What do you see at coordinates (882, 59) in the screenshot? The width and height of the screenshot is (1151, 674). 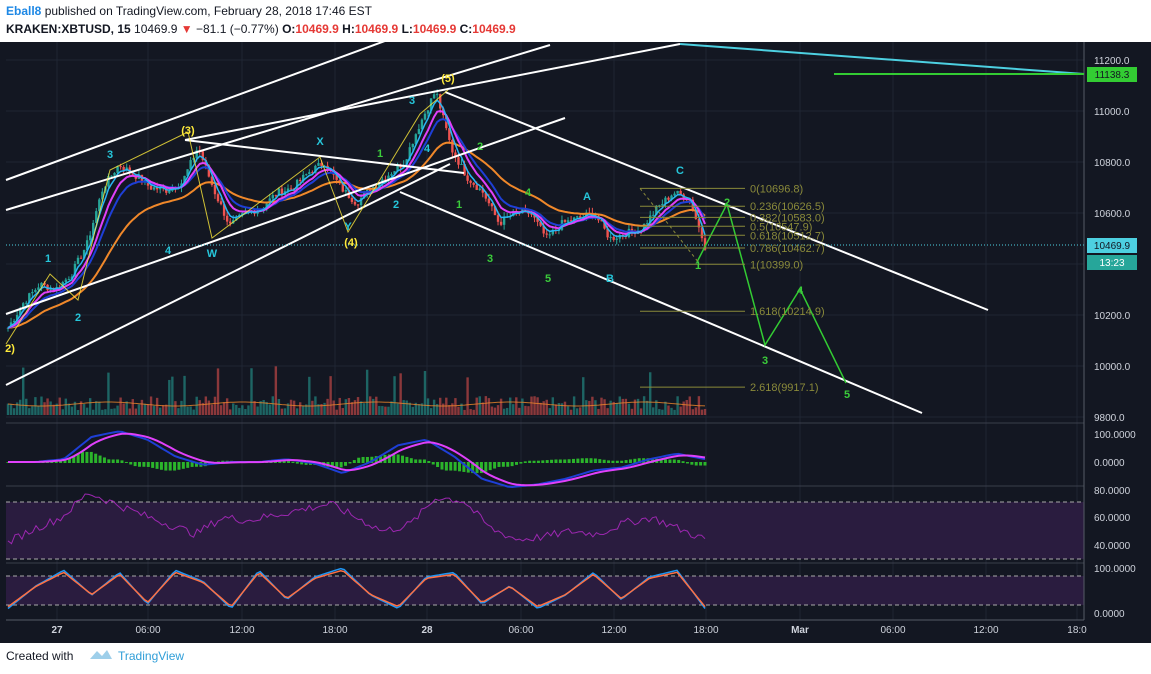 I see `cyan-trend-line` at bounding box center [882, 59].